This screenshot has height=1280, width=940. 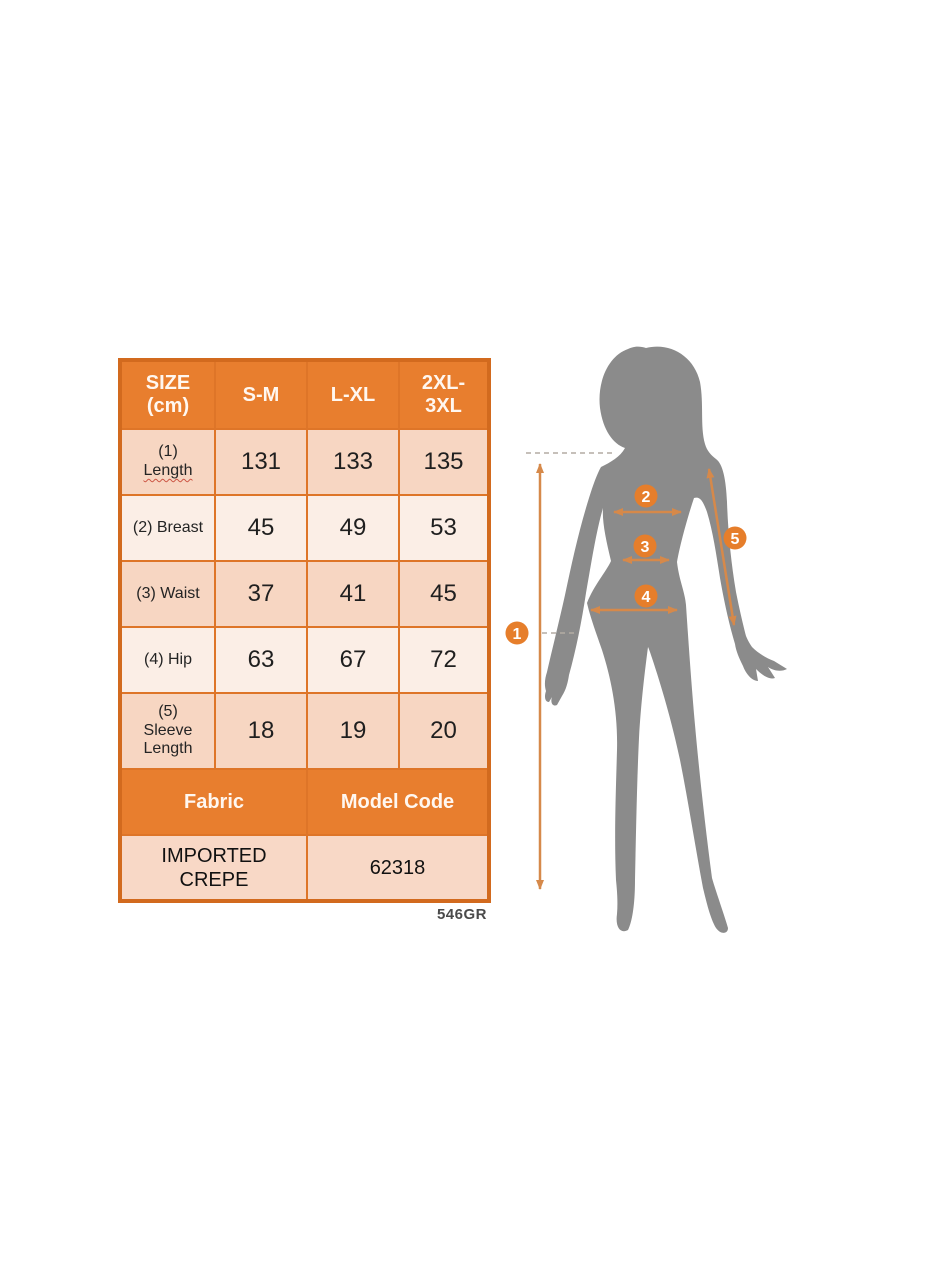 I want to click on size-value-cell: 63, so click(x=261, y=660).